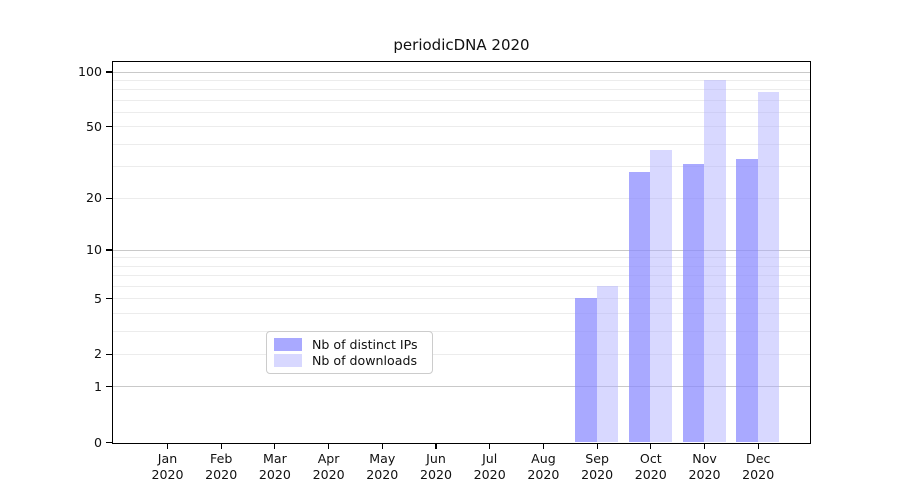 This screenshot has height=500, width=900. What do you see at coordinates (661, 296) in the screenshot?
I see `bar-nb-of-downloads-oct` at bounding box center [661, 296].